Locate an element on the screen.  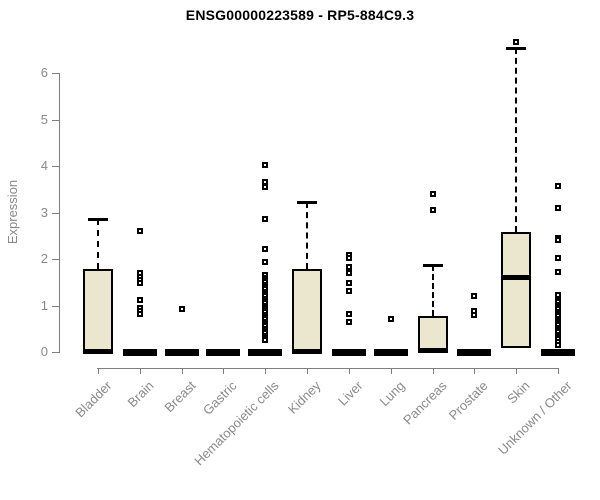
y-tick-label: 5 is located at coordinates (44, 119).